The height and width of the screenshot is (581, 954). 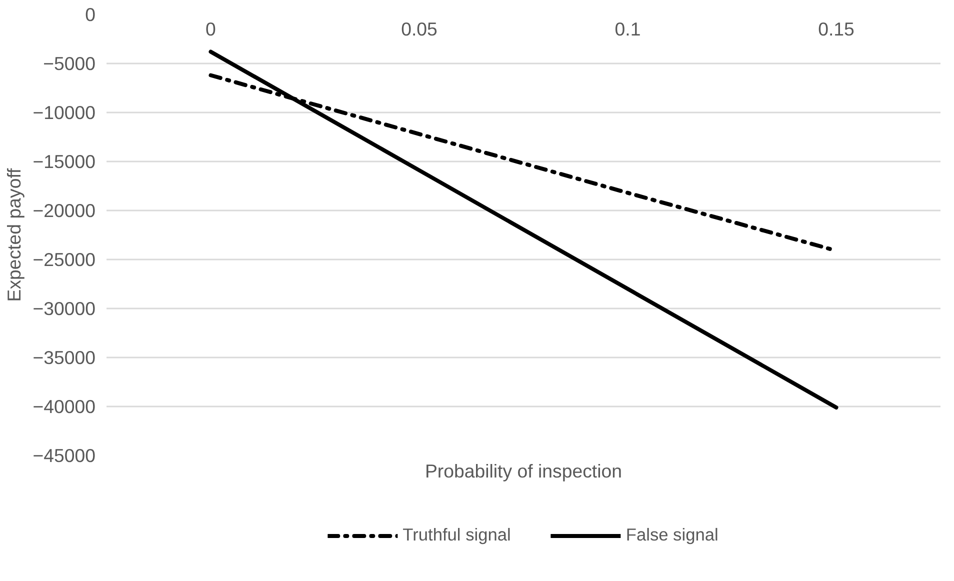 I want to click on y-tick-label: −30000, so click(x=64, y=308).